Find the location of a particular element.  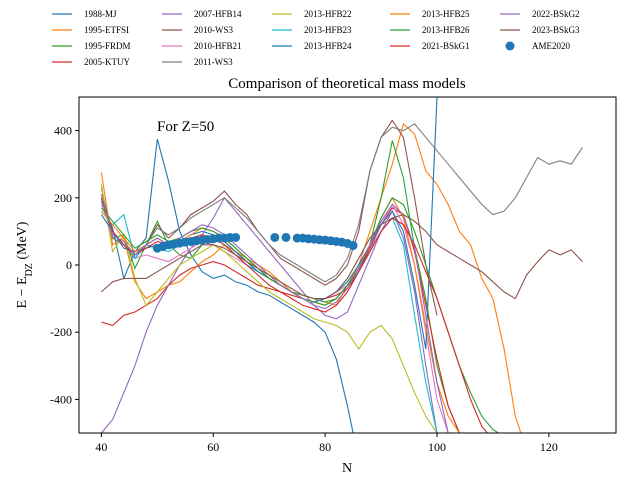

legend-label: 2013-HFB25 is located at coordinates (446, 14).